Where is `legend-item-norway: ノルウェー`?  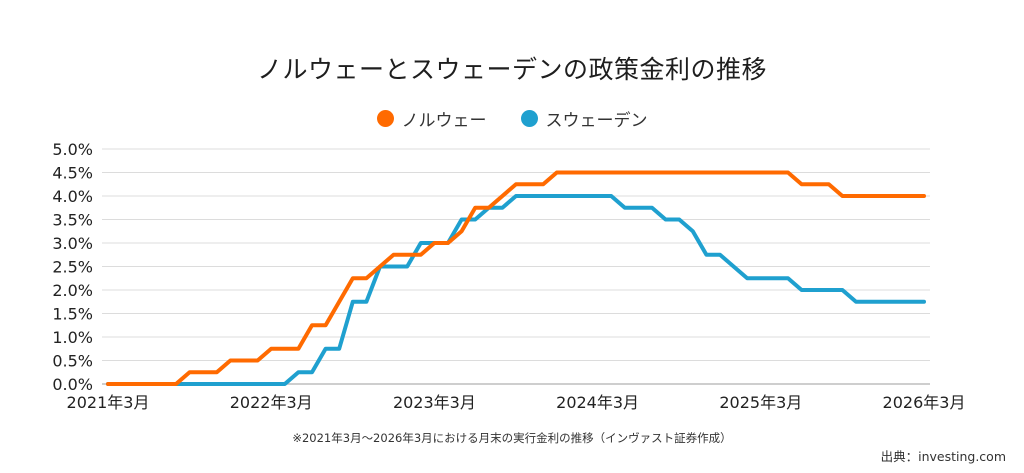
legend-item-norway: ノルウェー is located at coordinates (431, 118).